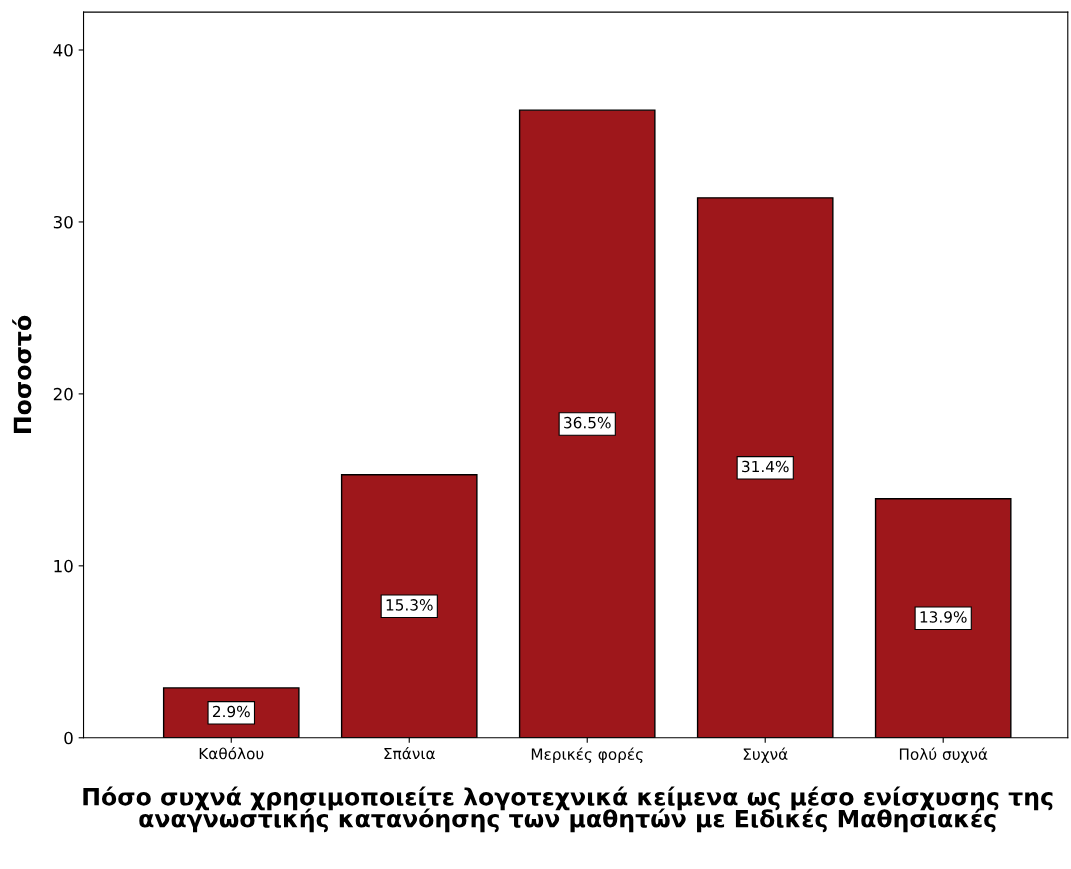  Describe the element at coordinates (568, 809) in the screenshot. I see `x-axis-title: Πόσο συχνά χρησιμοποιείτε λογοτεχνικά κείμενα ως μέσο ενίσχυσης της αναγνωστικής κατανόησης των μαθητών με Ειδικές Μαθησιακές` at that location.